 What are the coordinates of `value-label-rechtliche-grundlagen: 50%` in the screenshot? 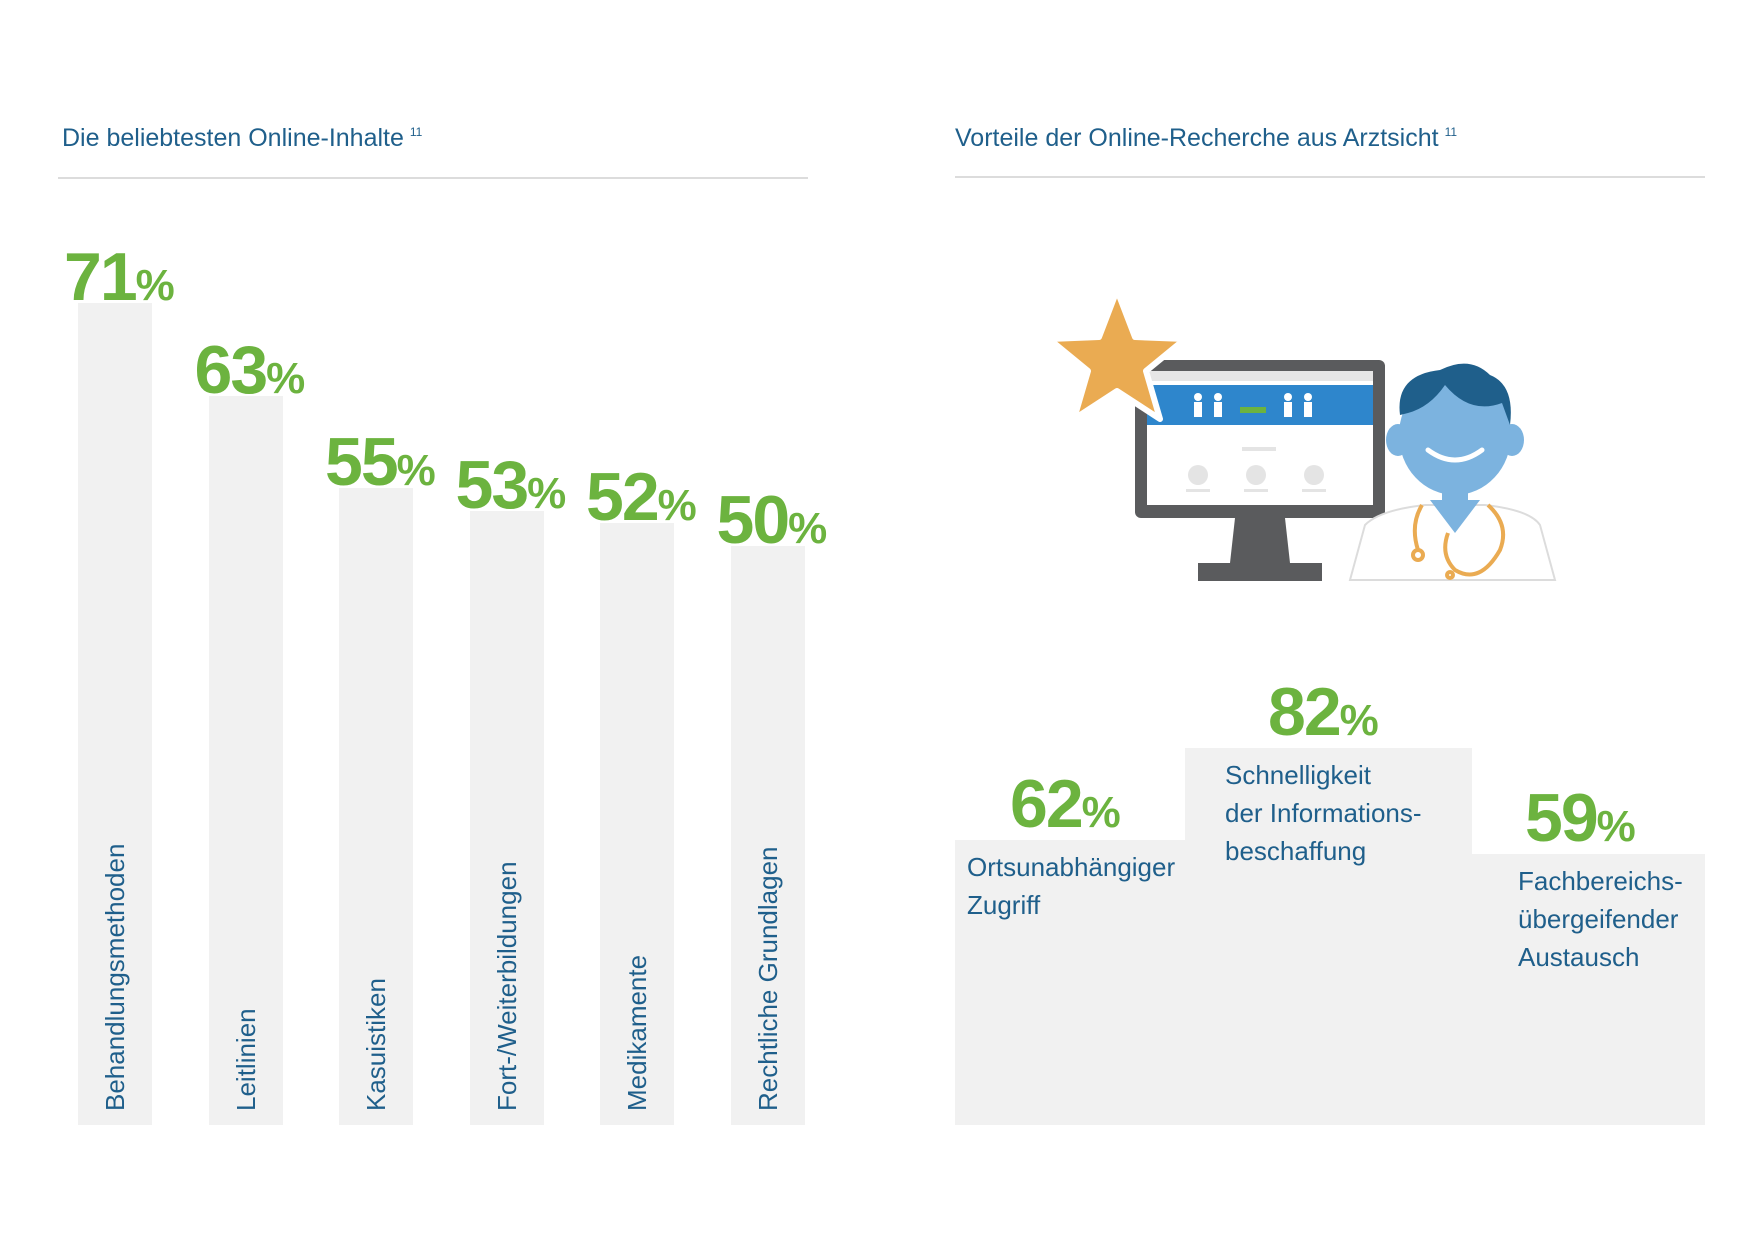 It's located at (772, 520).